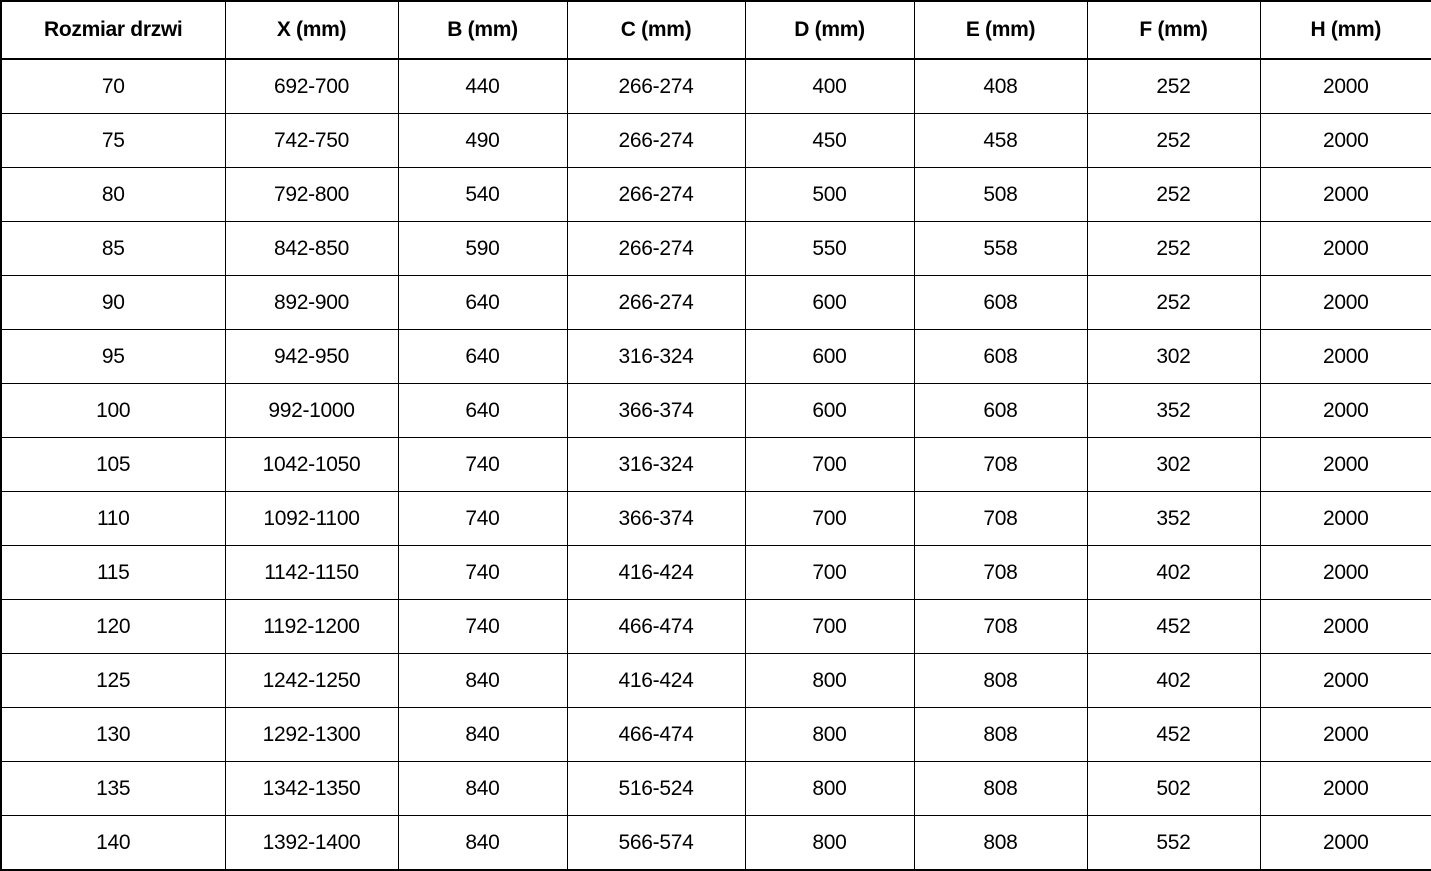 Image resolution: width=1431 pixels, height=871 pixels. I want to click on table-cell: 1242-1250, so click(311, 680).